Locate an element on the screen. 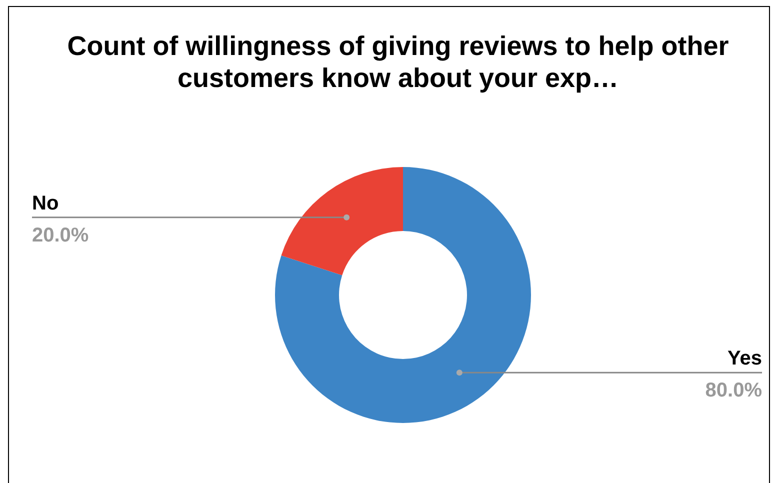 This screenshot has height=483, width=776. slice-label: Yes is located at coordinates (745, 359).